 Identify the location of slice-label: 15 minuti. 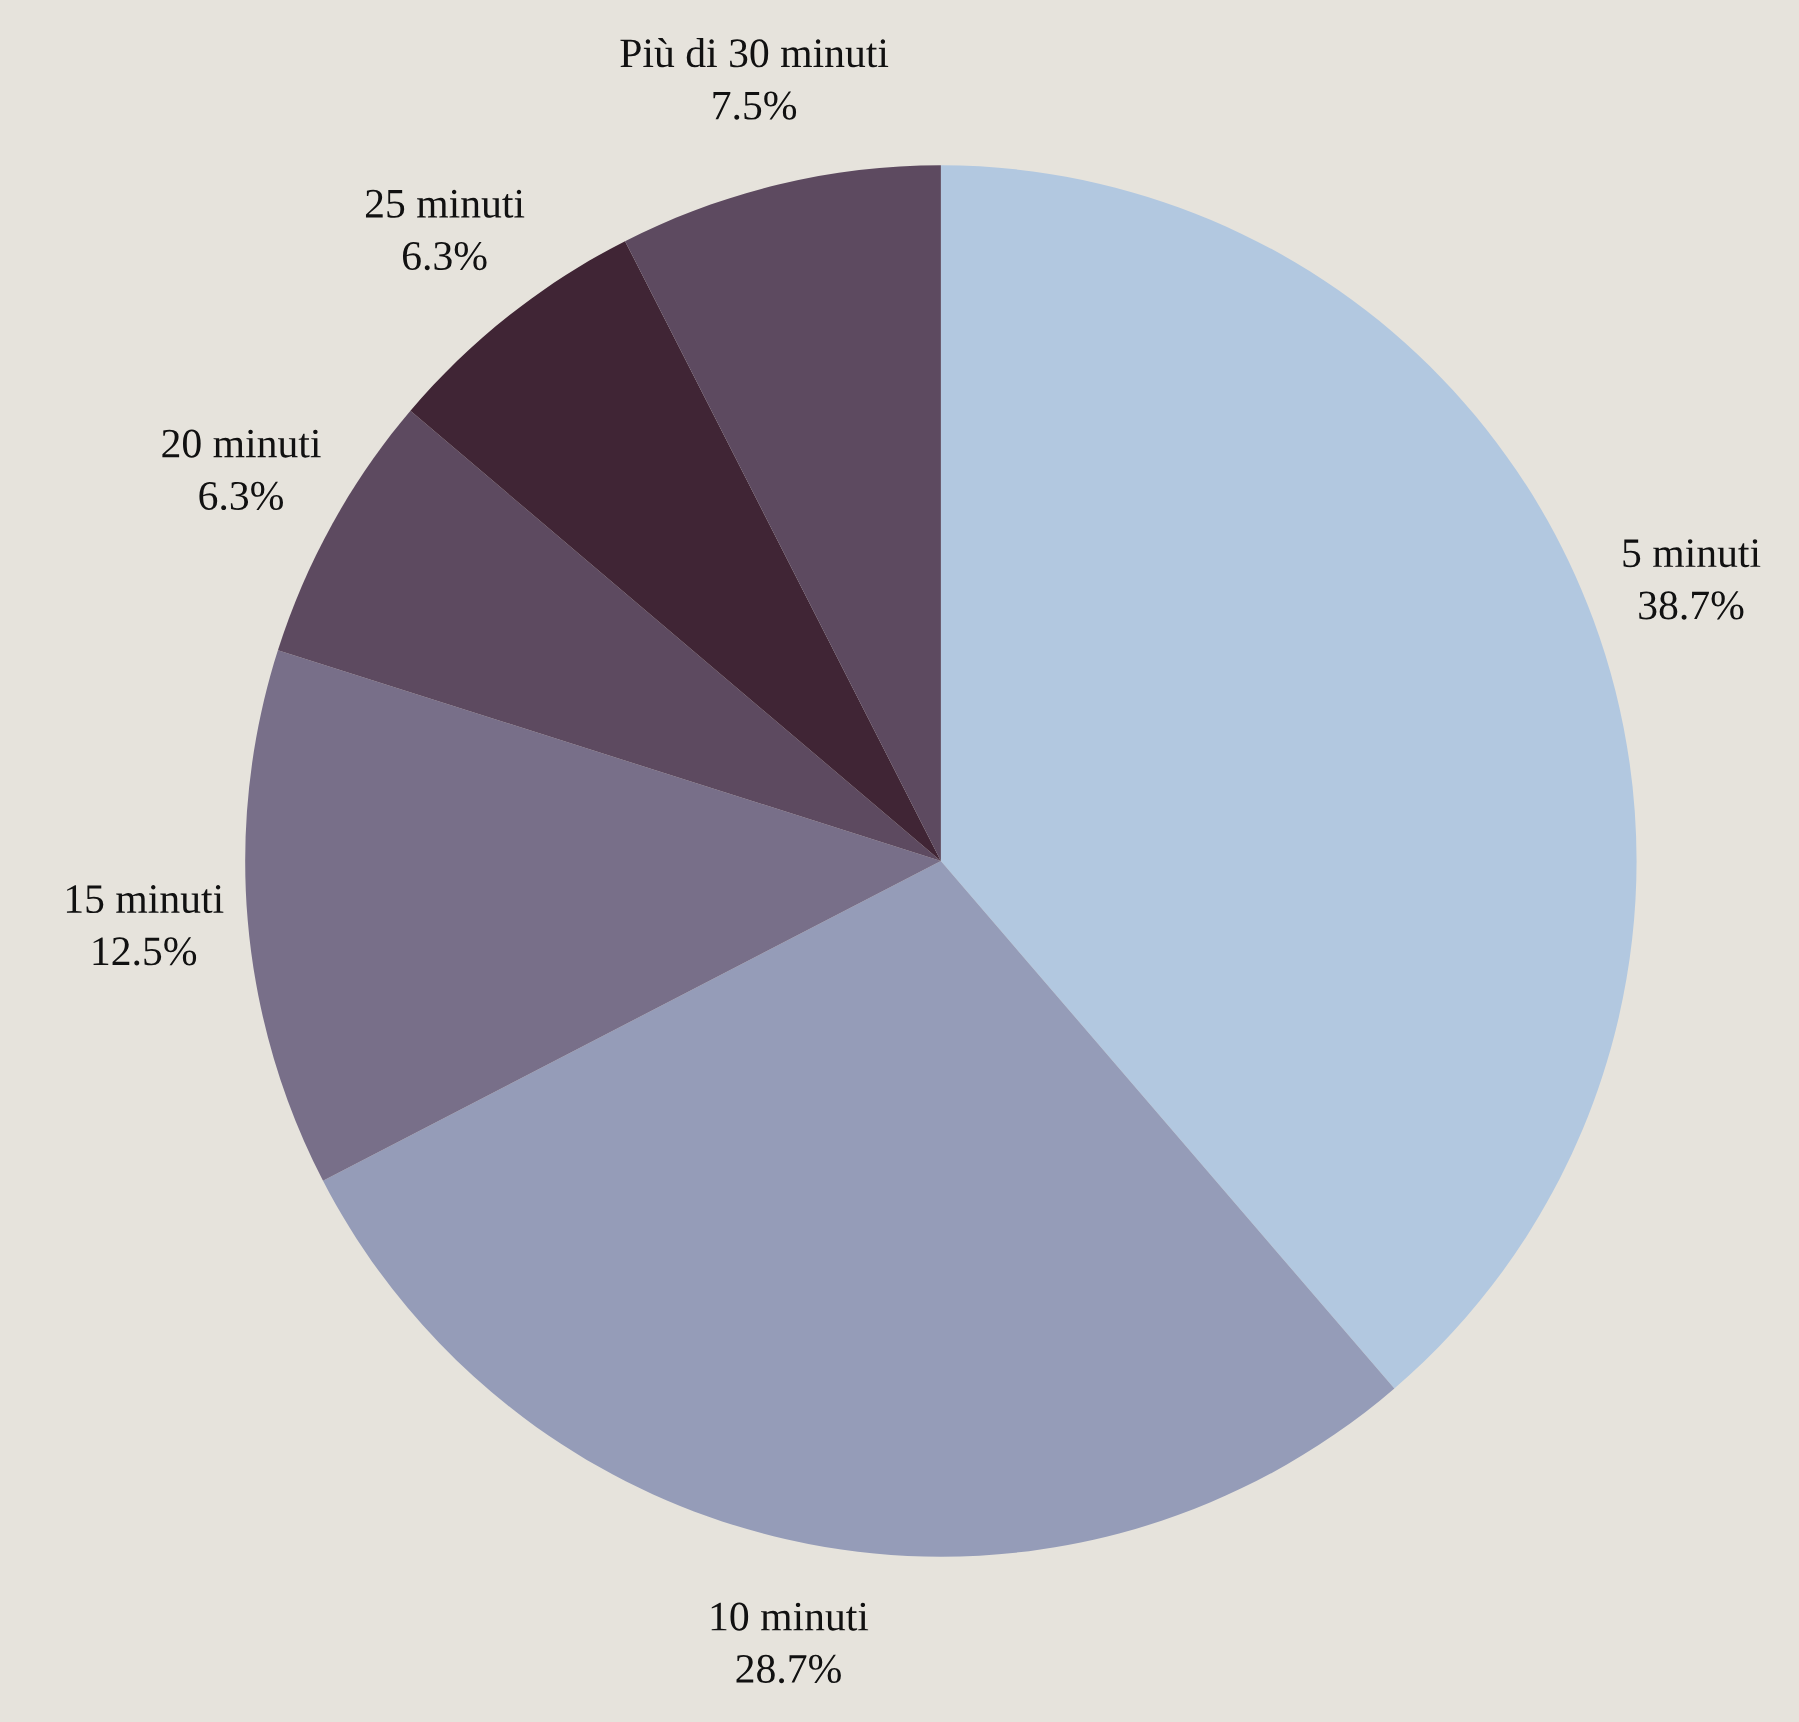
(145, 899).